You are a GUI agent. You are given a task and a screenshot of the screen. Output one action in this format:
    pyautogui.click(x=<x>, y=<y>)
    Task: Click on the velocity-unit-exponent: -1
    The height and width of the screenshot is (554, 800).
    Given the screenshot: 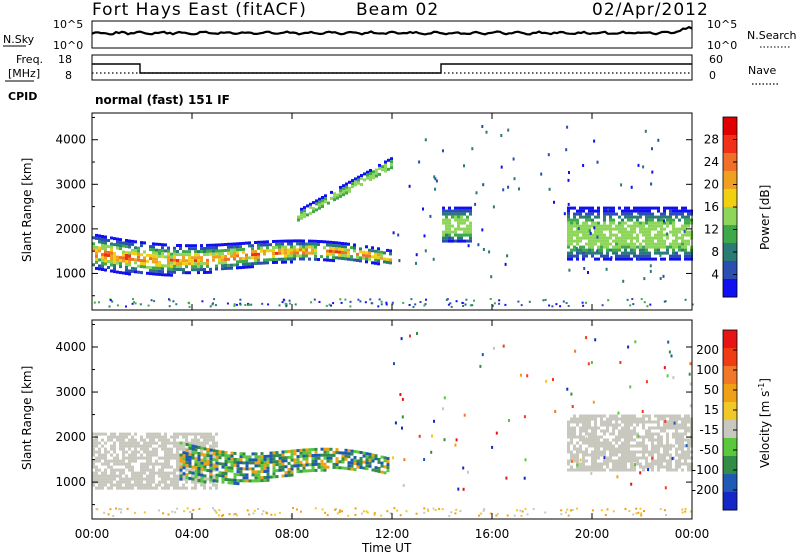 What is the action you would take?
    pyautogui.click(x=761, y=387)
    